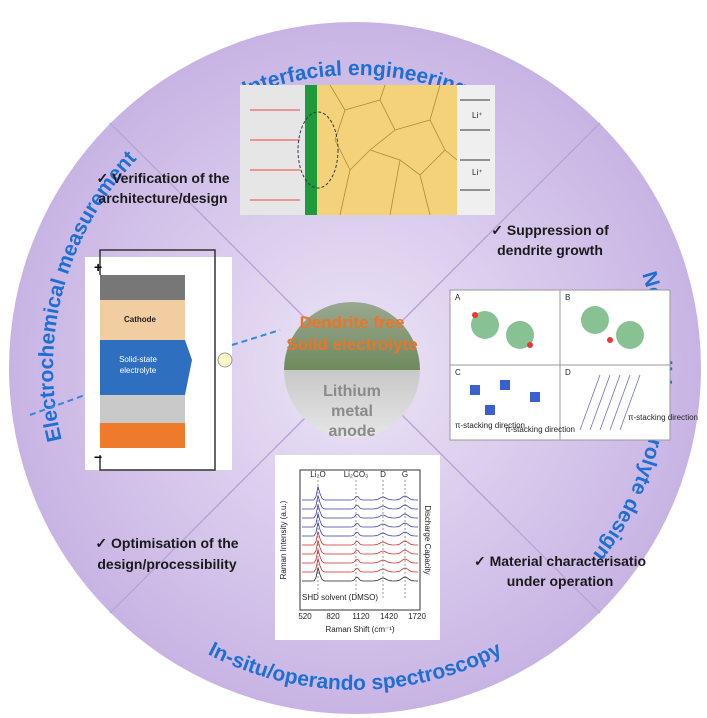 The width and height of the screenshot is (707, 718). I want to click on center-text: metal, so click(352, 411).